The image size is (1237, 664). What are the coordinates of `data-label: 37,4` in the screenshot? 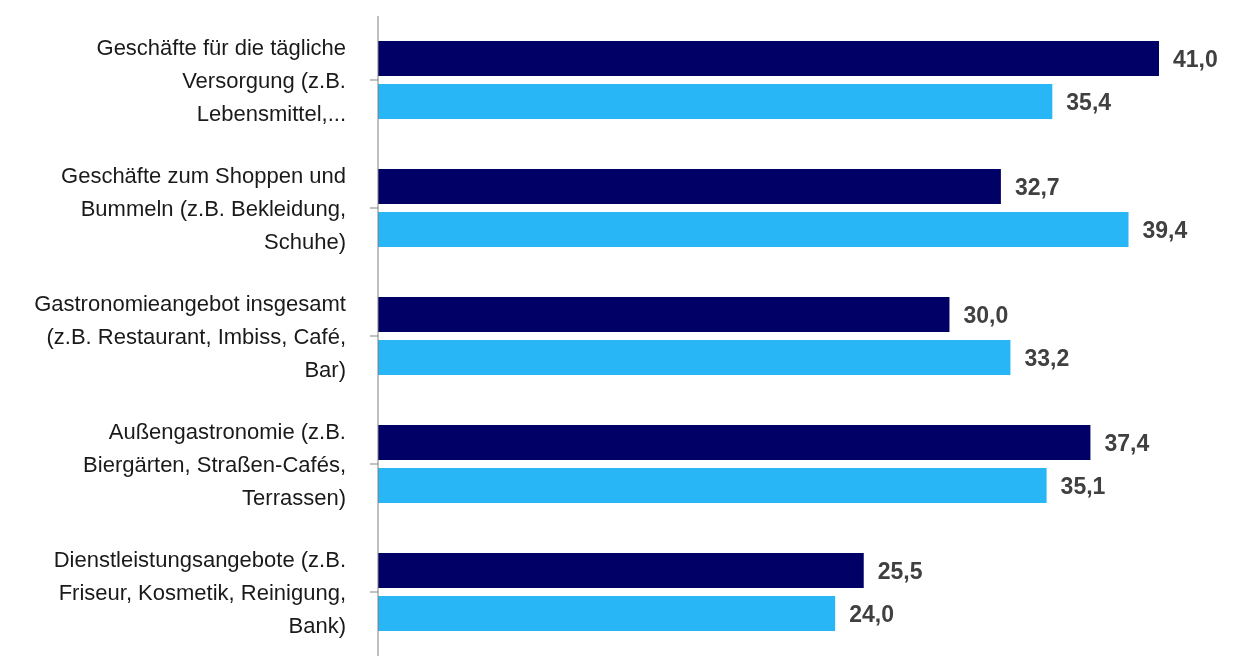 It's located at (1127, 442).